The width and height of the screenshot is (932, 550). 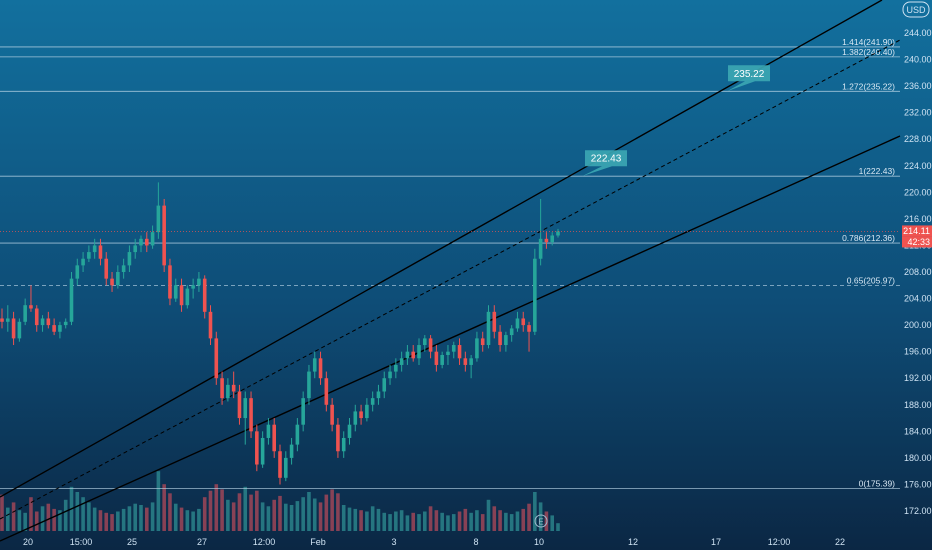 What do you see at coordinates (868, 86) in the screenshot?
I see `fib-level-label: 1.272(235.22)` at bounding box center [868, 86].